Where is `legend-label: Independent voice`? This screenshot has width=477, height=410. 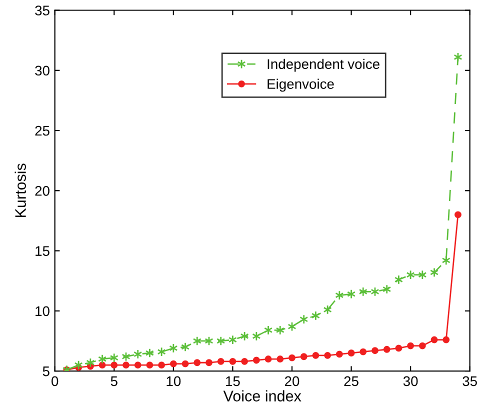
legend-label: Independent voice is located at coordinates (324, 65).